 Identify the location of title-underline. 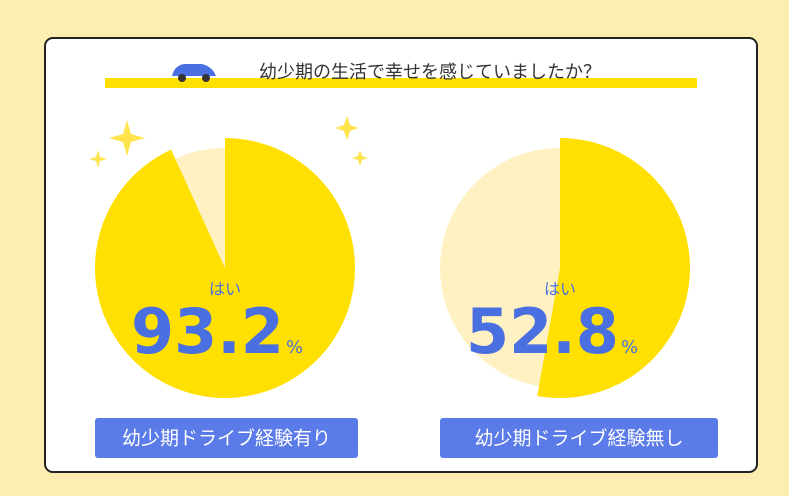
(401, 83).